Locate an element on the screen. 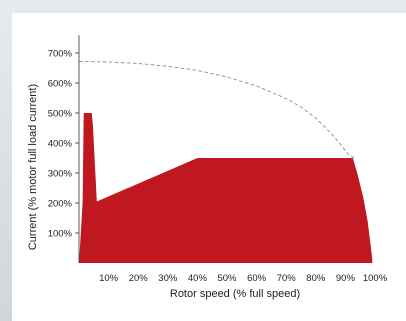  x-tick-label: 80% is located at coordinates (316, 278).